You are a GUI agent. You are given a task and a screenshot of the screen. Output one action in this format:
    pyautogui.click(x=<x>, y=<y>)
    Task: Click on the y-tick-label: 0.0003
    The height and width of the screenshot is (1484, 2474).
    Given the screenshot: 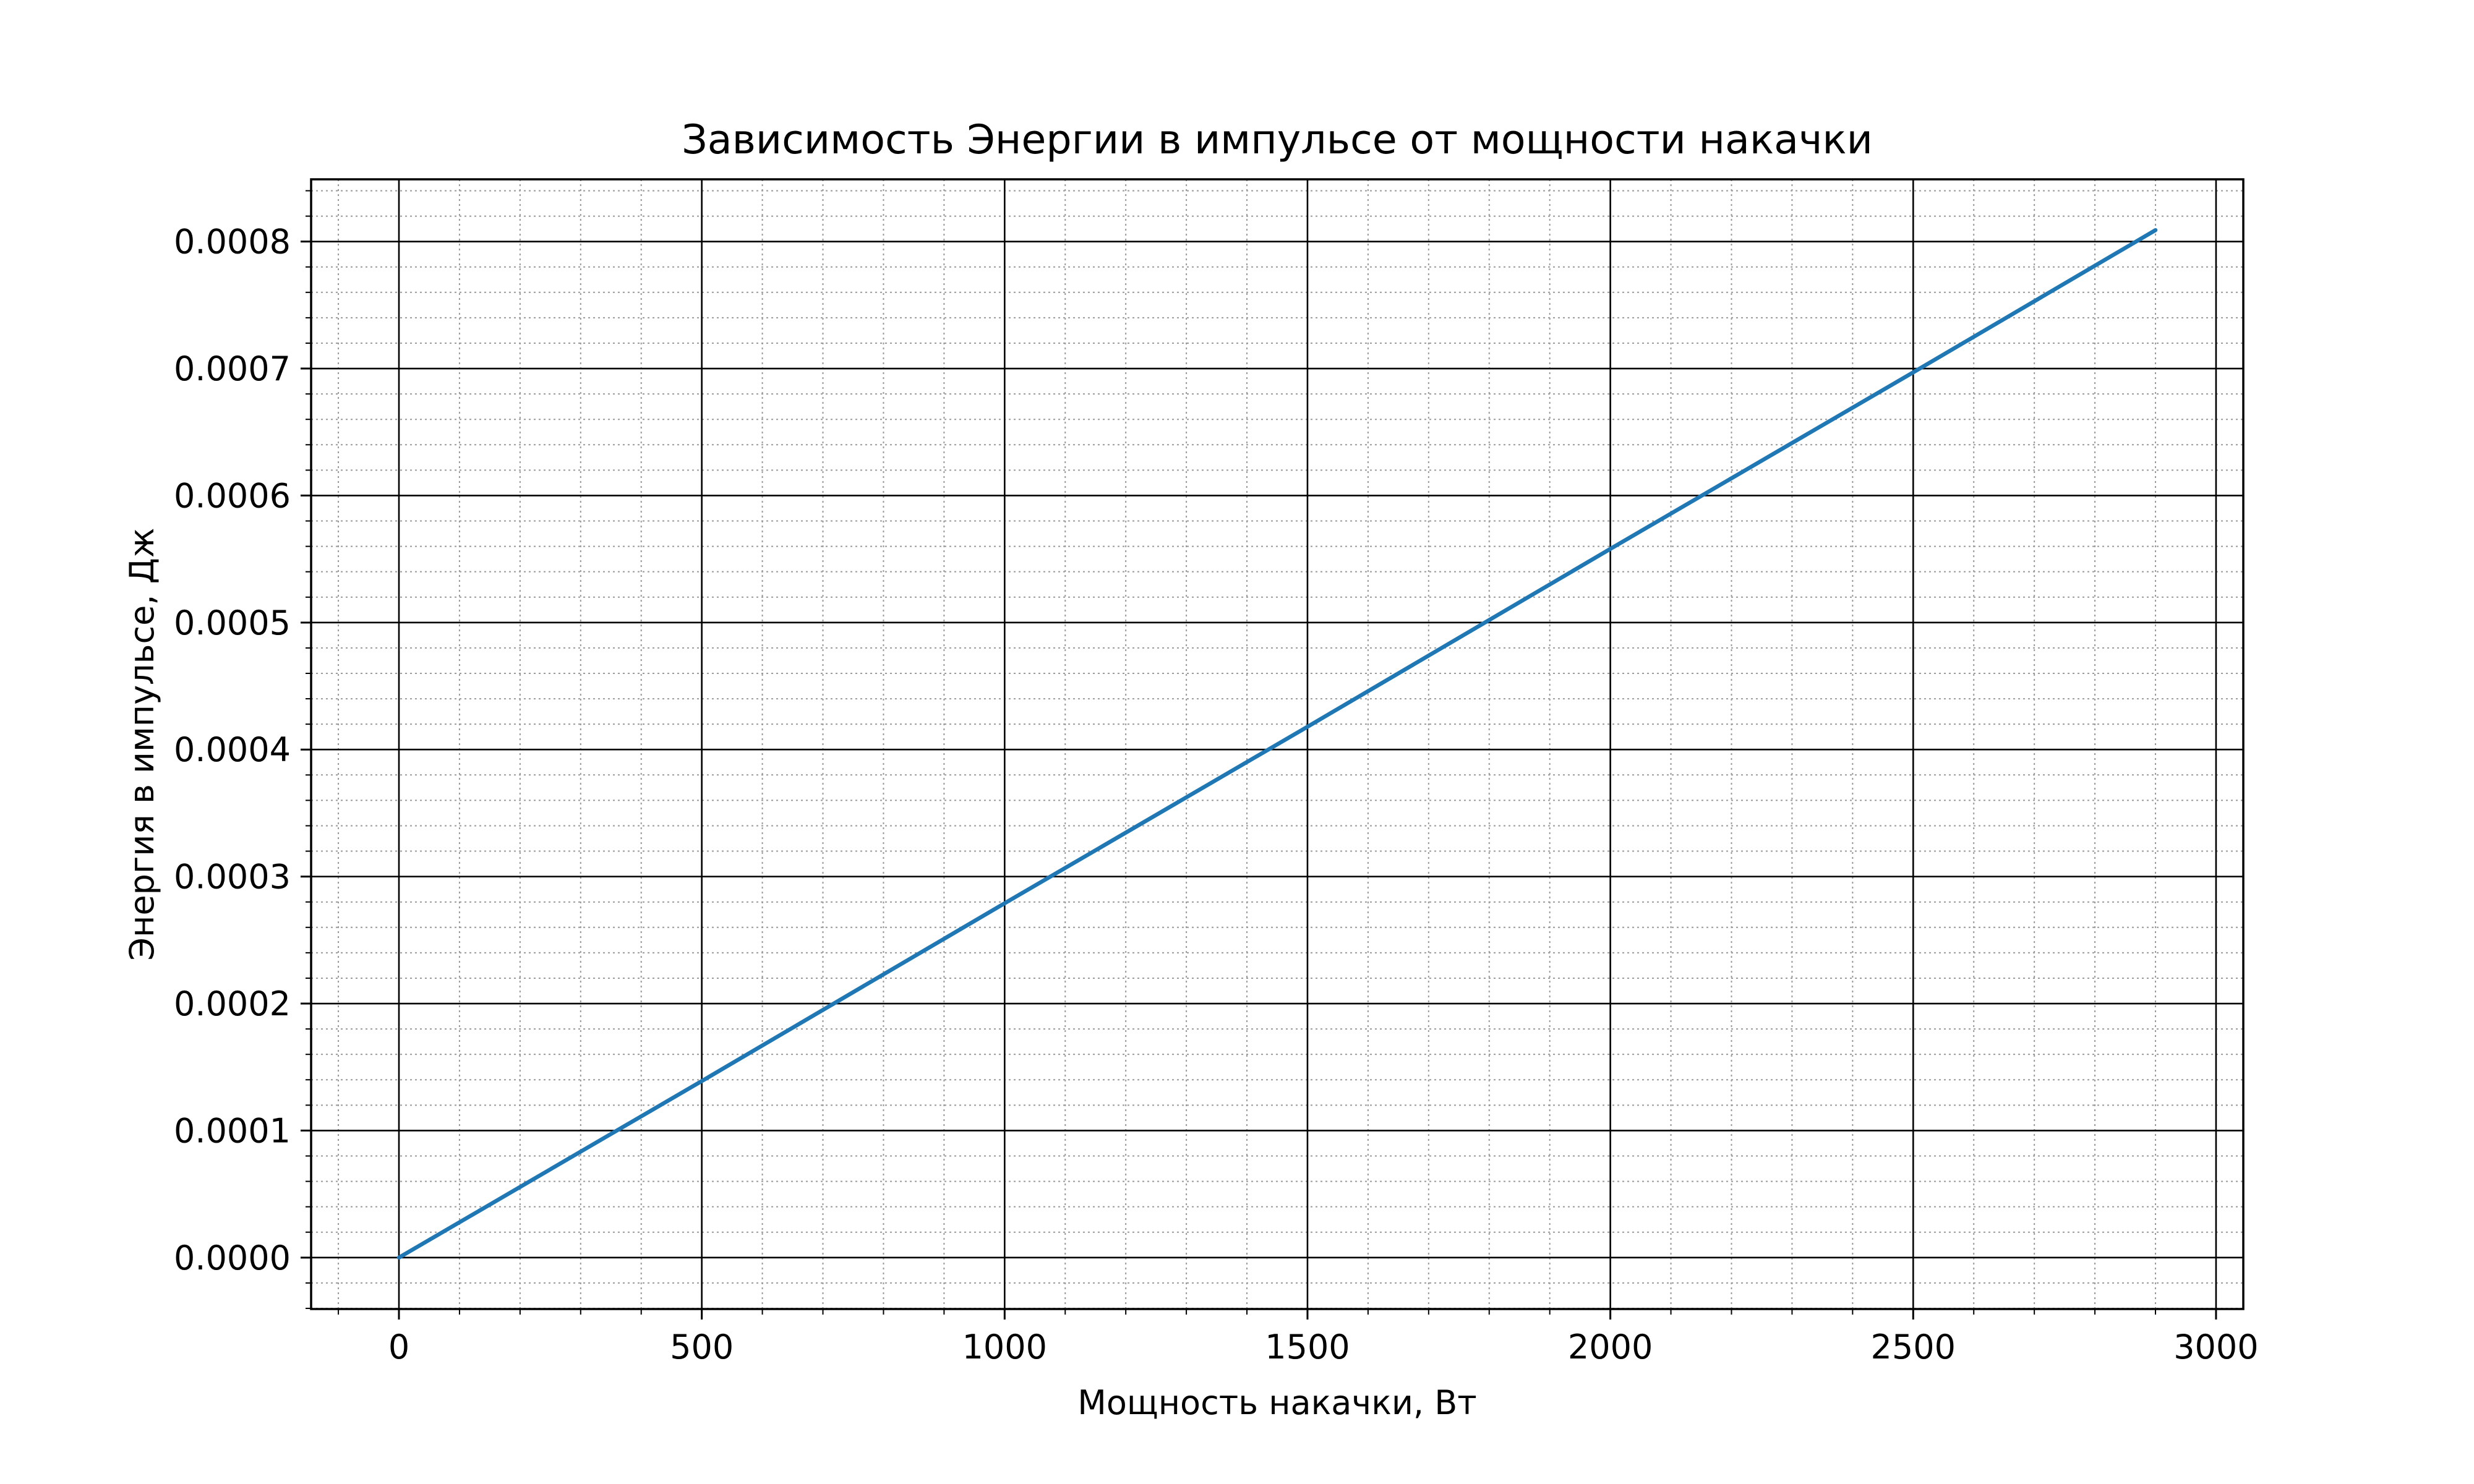 What is the action you would take?
    pyautogui.click(x=232, y=877)
    